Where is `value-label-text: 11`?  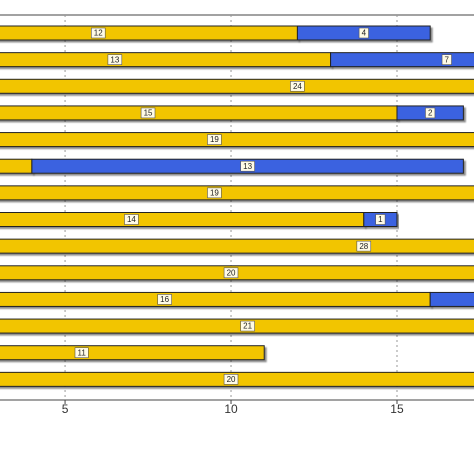
value-label-text: 11 is located at coordinates (81, 352).